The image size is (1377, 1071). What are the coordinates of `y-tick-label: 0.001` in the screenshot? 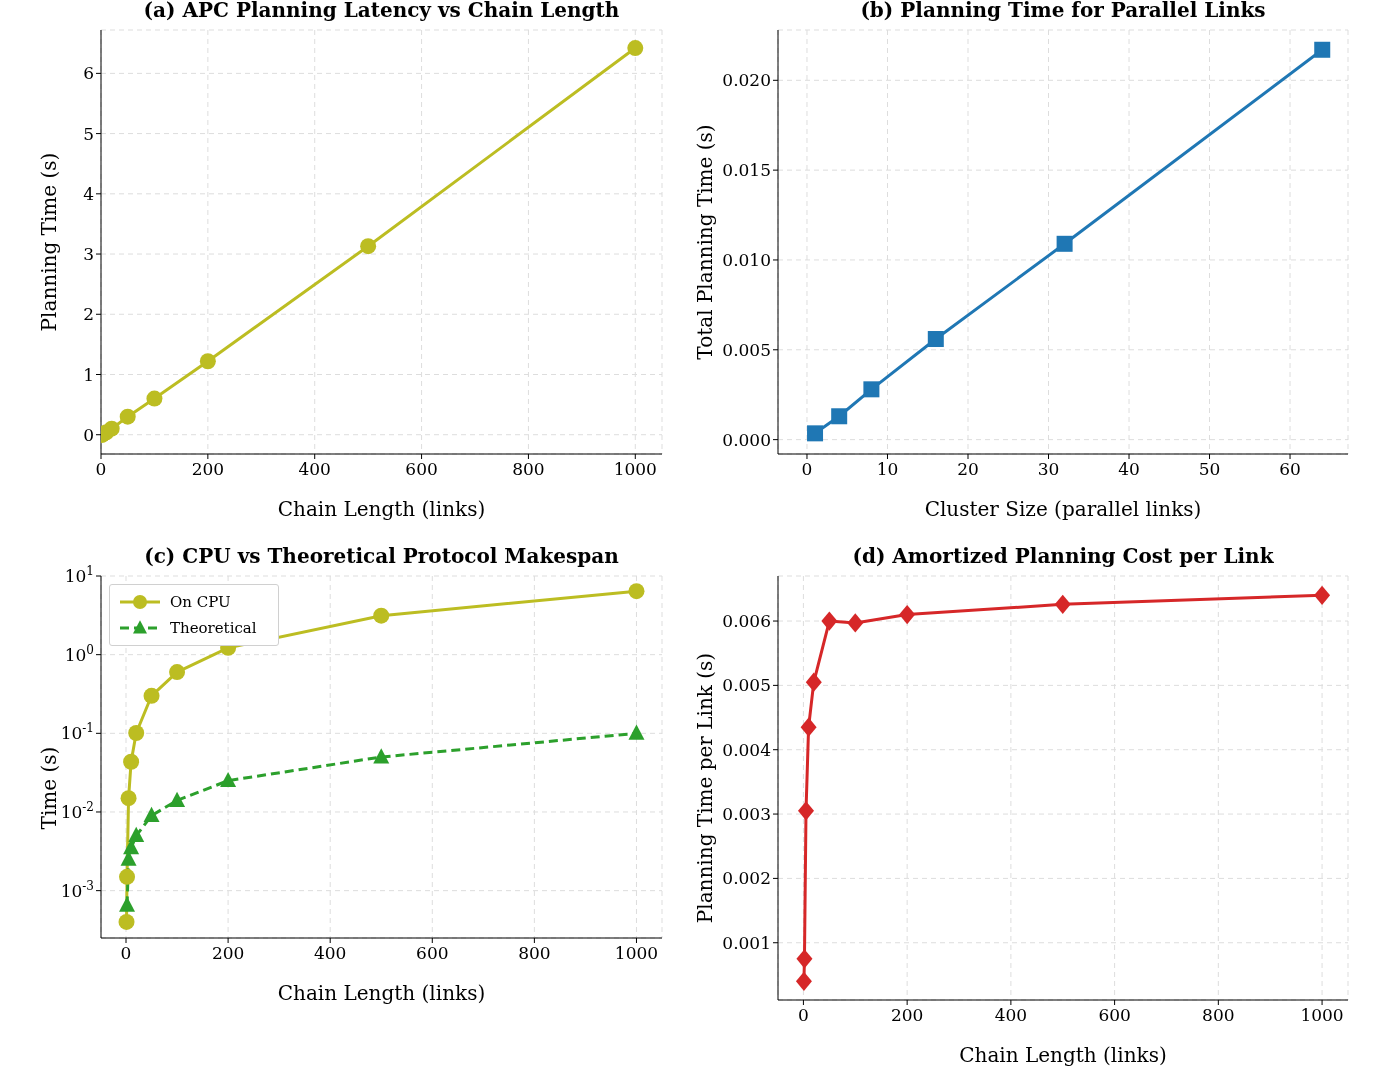 It's located at (746, 942).